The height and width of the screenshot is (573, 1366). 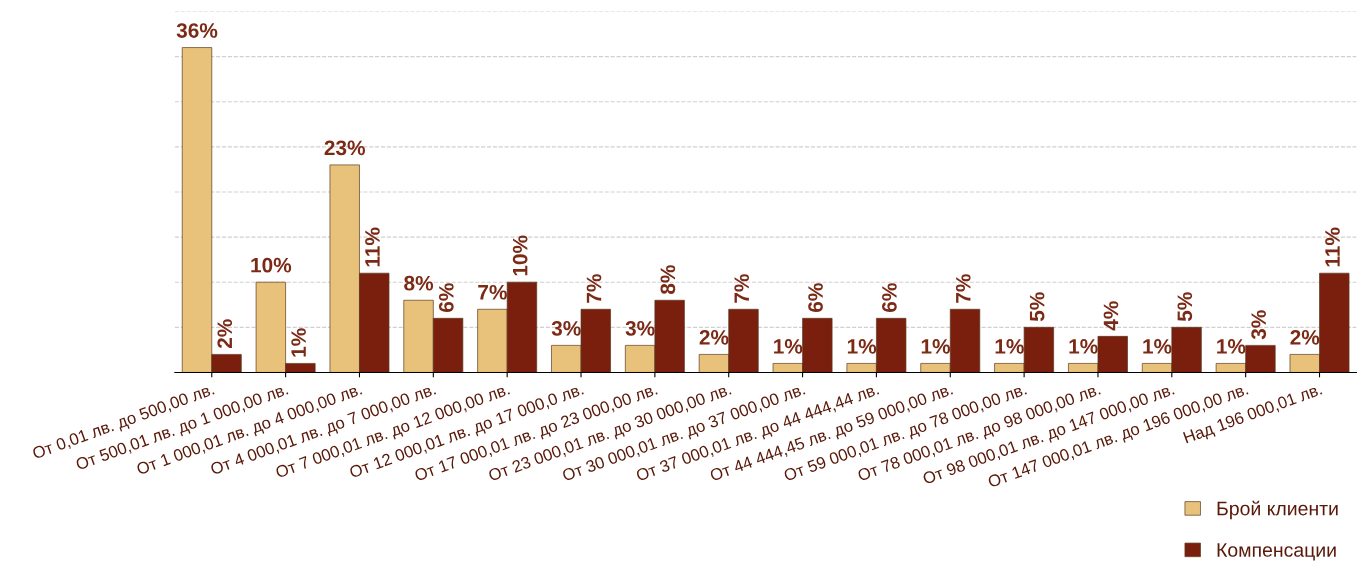 What do you see at coordinates (1277, 510) in the screenshot?
I see `legend-label: Брой клиенти` at bounding box center [1277, 510].